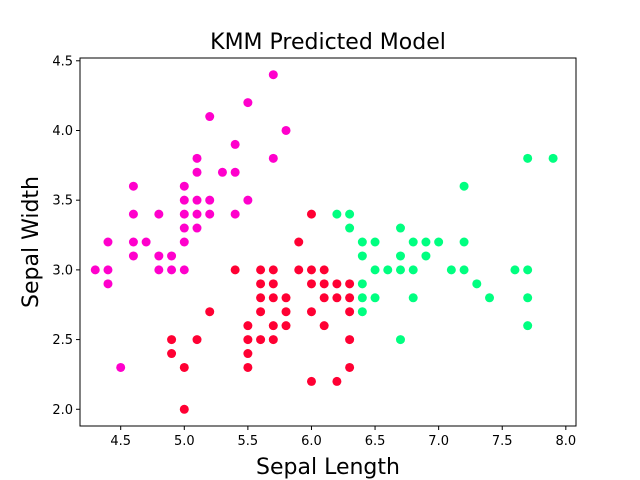 The height and width of the screenshot is (480, 640). What do you see at coordinates (31, 242) in the screenshot?
I see `y-axis-label: Sepal Width` at bounding box center [31, 242].